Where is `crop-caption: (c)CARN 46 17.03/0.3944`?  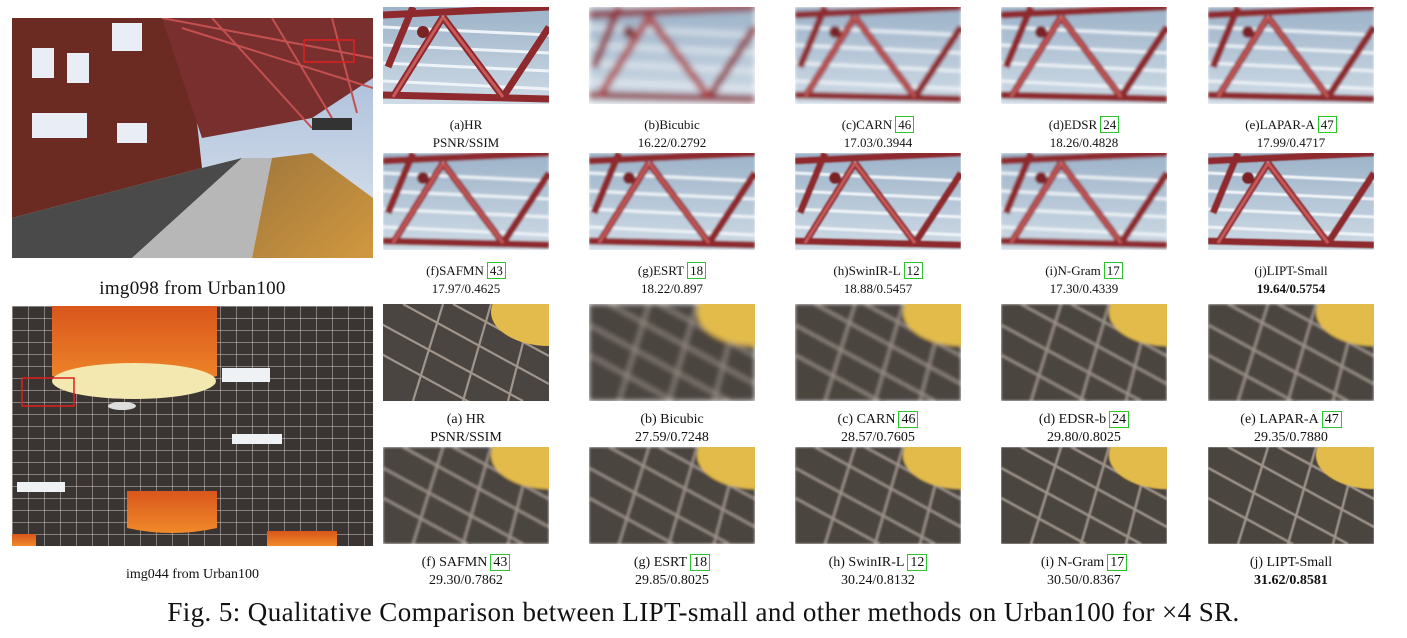
crop-caption: (c)CARN 46 17.03/0.3944 is located at coordinates (878, 134).